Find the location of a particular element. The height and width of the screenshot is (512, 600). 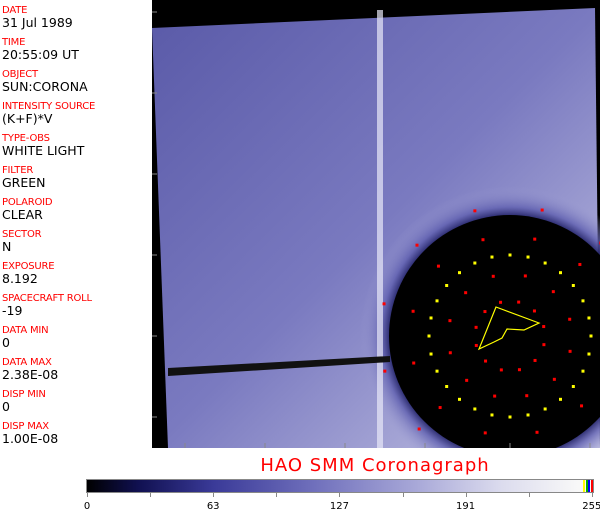

bright-streak is located at coordinates (380, 229).